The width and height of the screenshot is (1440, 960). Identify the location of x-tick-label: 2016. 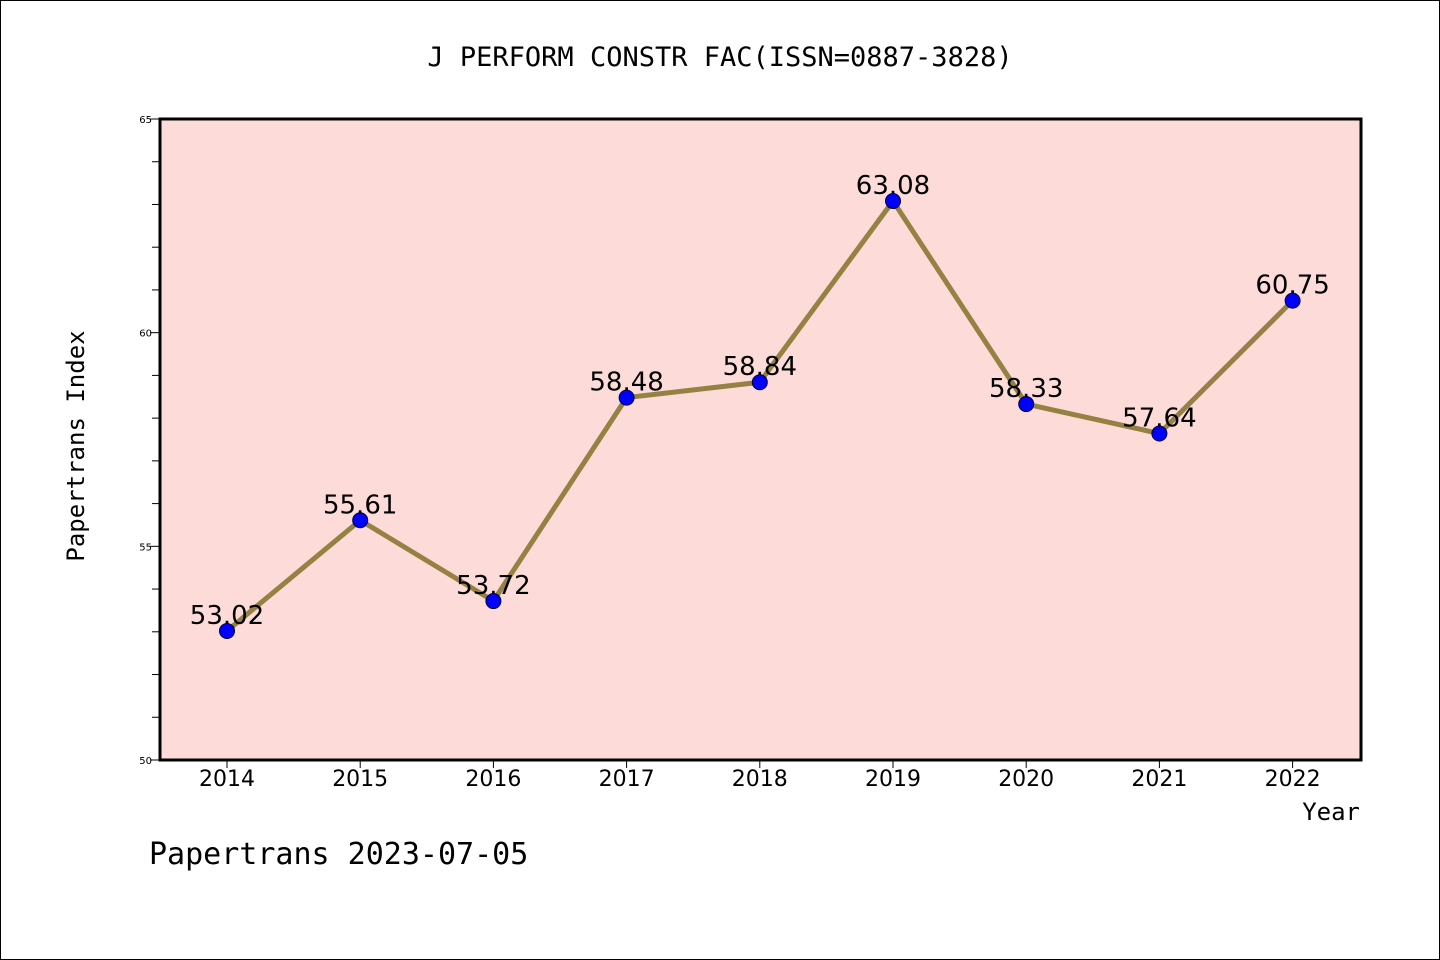
(493, 779).